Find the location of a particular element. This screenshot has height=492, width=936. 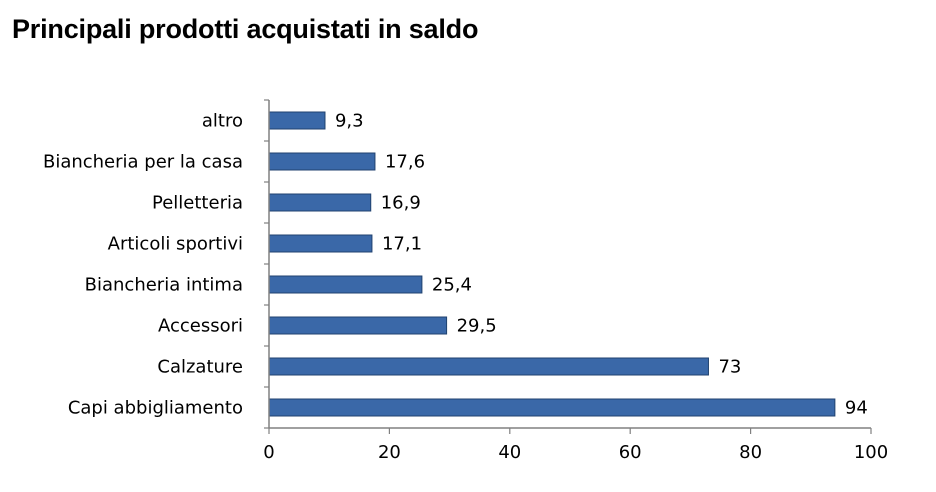

category-label: Articoli sportivi is located at coordinates (175, 244).